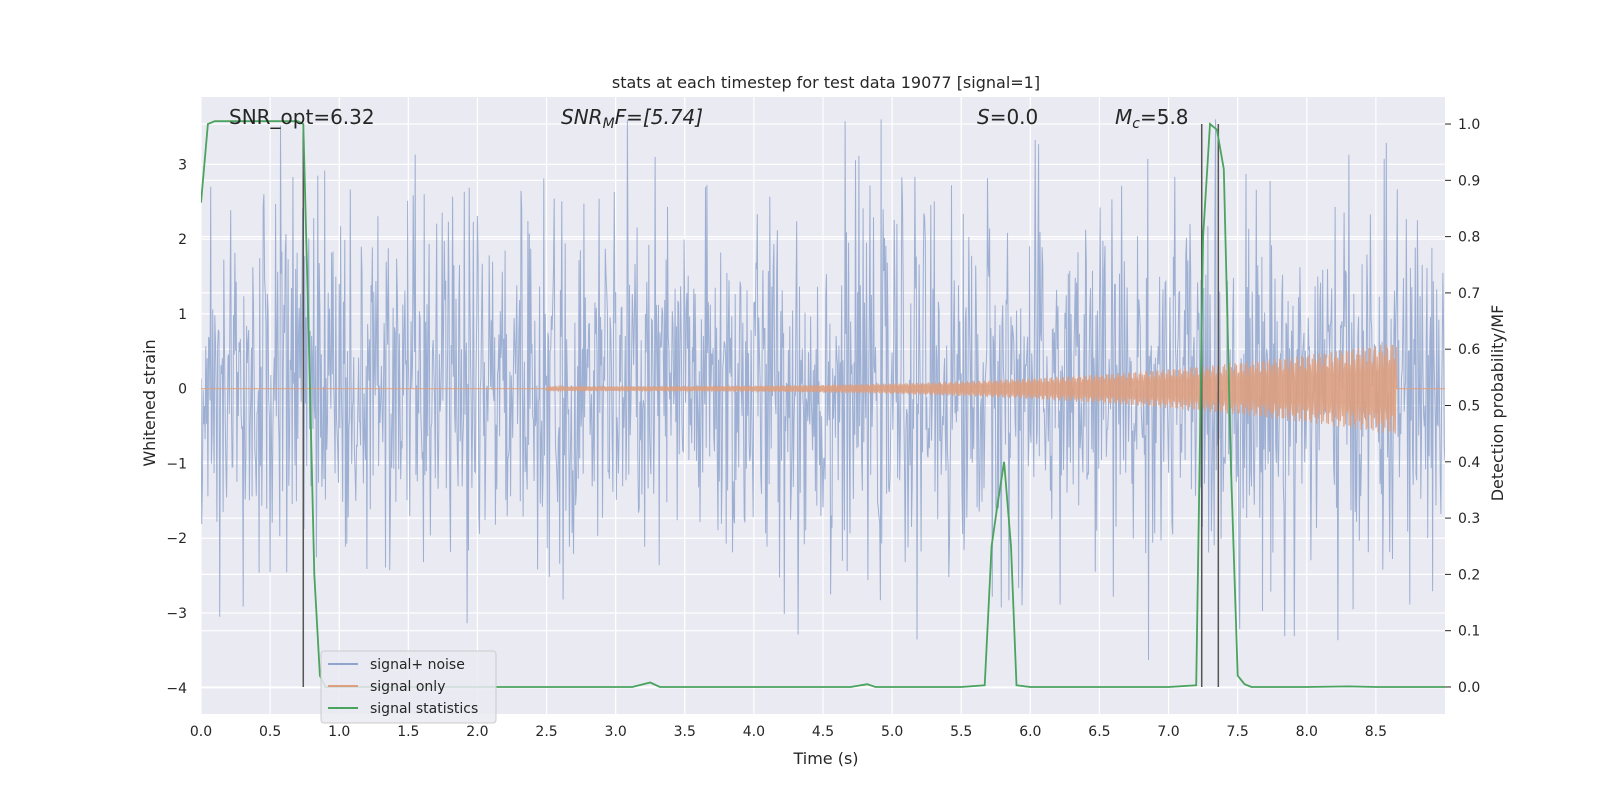  Describe the element at coordinates (1469, 519) in the screenshot. I see `y-right-tick-label: 0.3` at that location.